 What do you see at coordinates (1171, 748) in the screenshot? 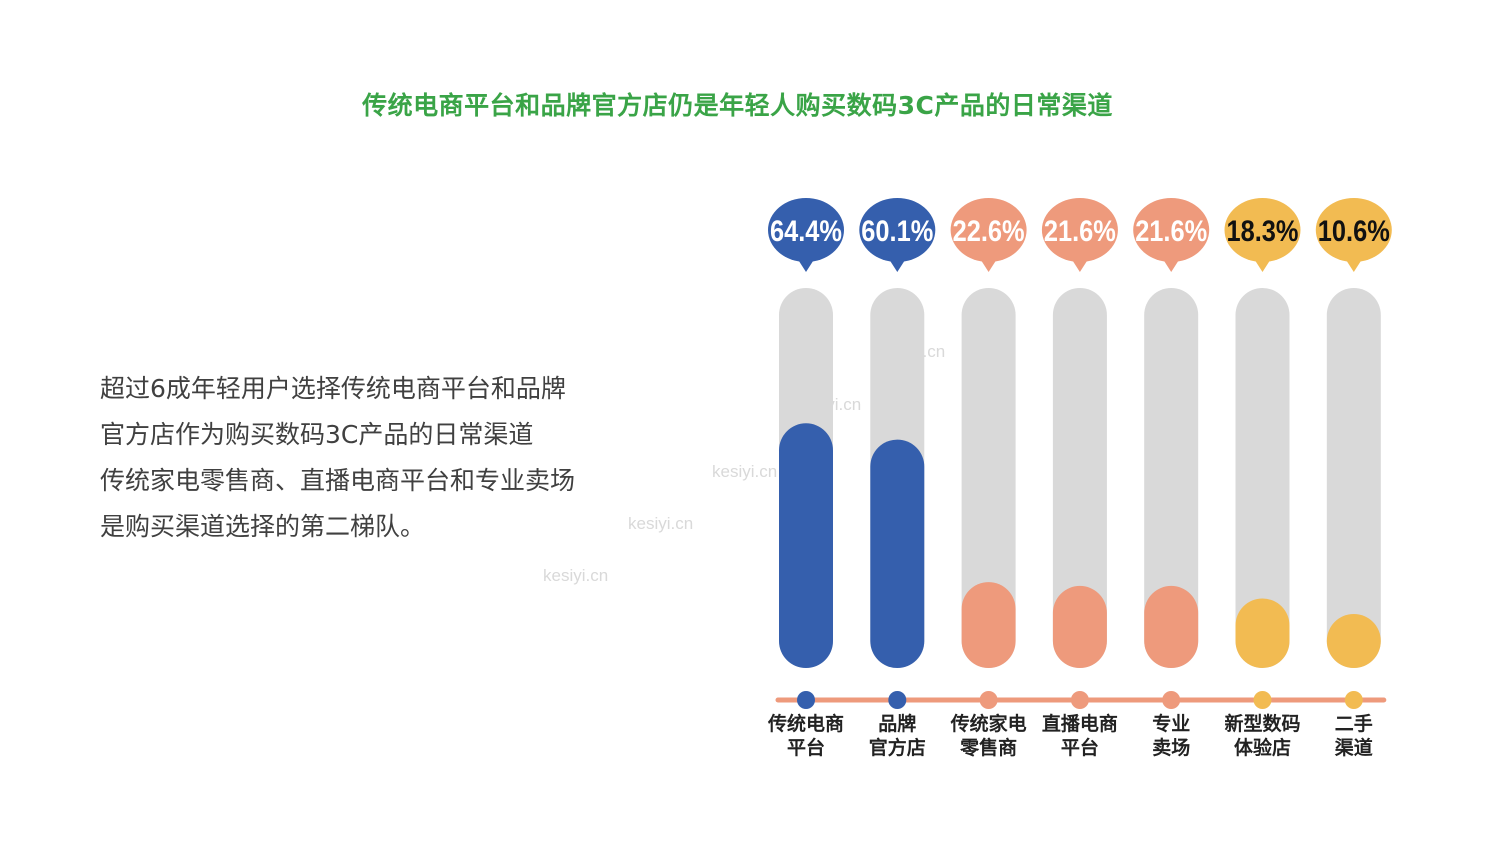
I see `category-label: 卖场` at bounding box center [1171, 748].